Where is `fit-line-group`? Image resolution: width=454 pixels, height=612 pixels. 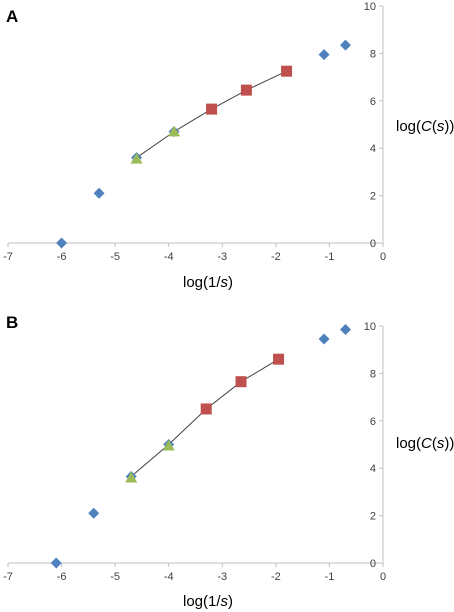
fit-line-group is located at coordinates (204, 417).